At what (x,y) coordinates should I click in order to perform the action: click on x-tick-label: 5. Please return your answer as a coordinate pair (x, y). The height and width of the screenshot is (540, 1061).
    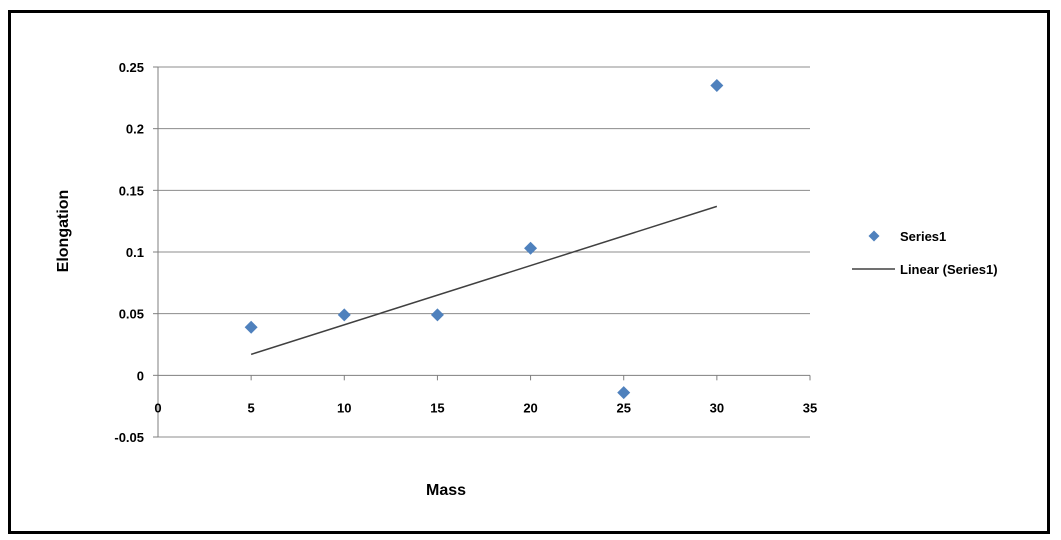
    Looking at the image, I should click on (251, 407).